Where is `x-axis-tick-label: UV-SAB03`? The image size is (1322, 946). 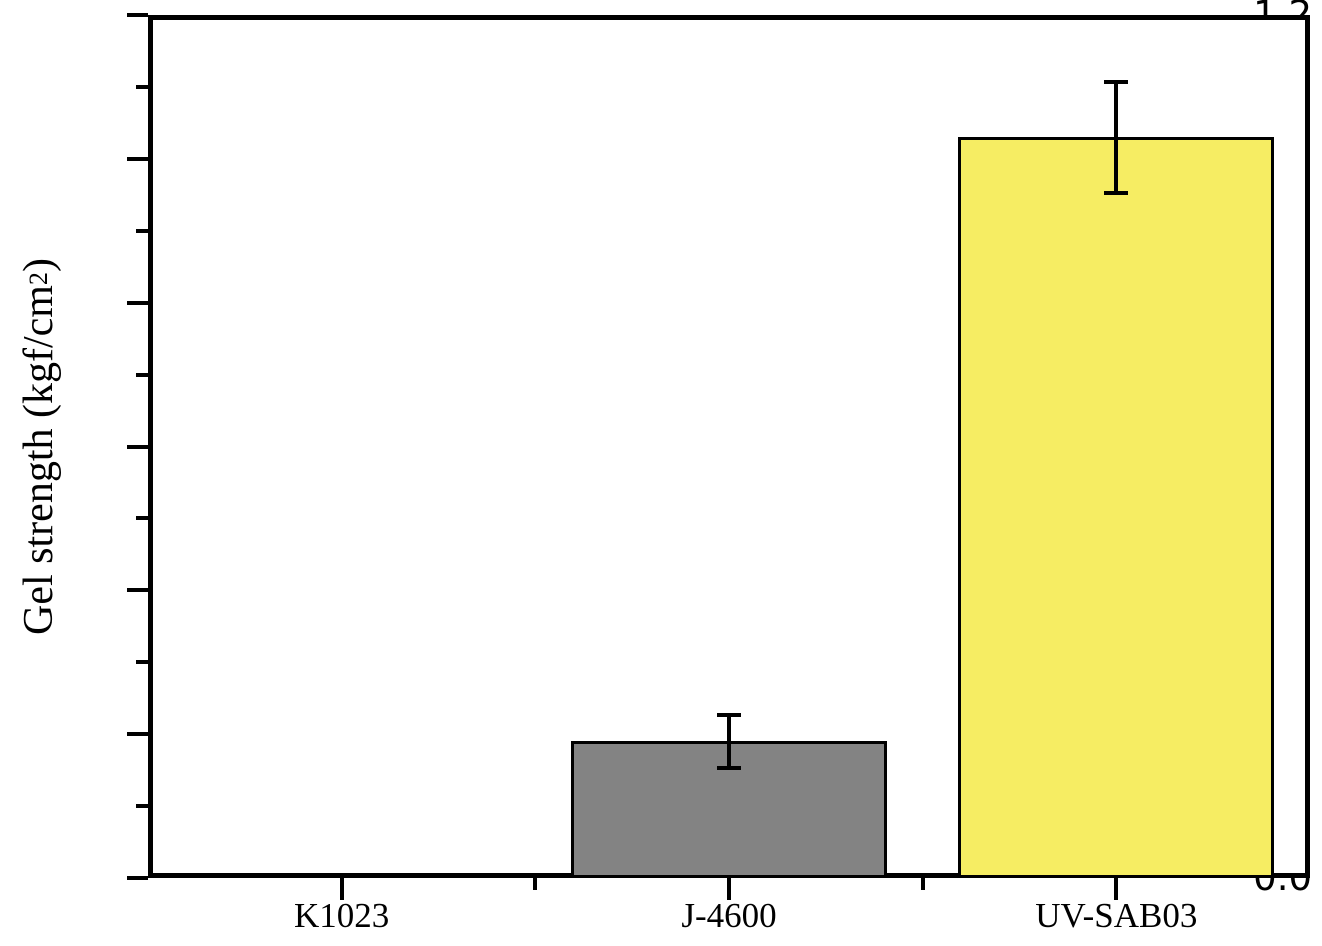 x-axis-tick-label: UV-SAB03 is located at coordinates (1116, 915).